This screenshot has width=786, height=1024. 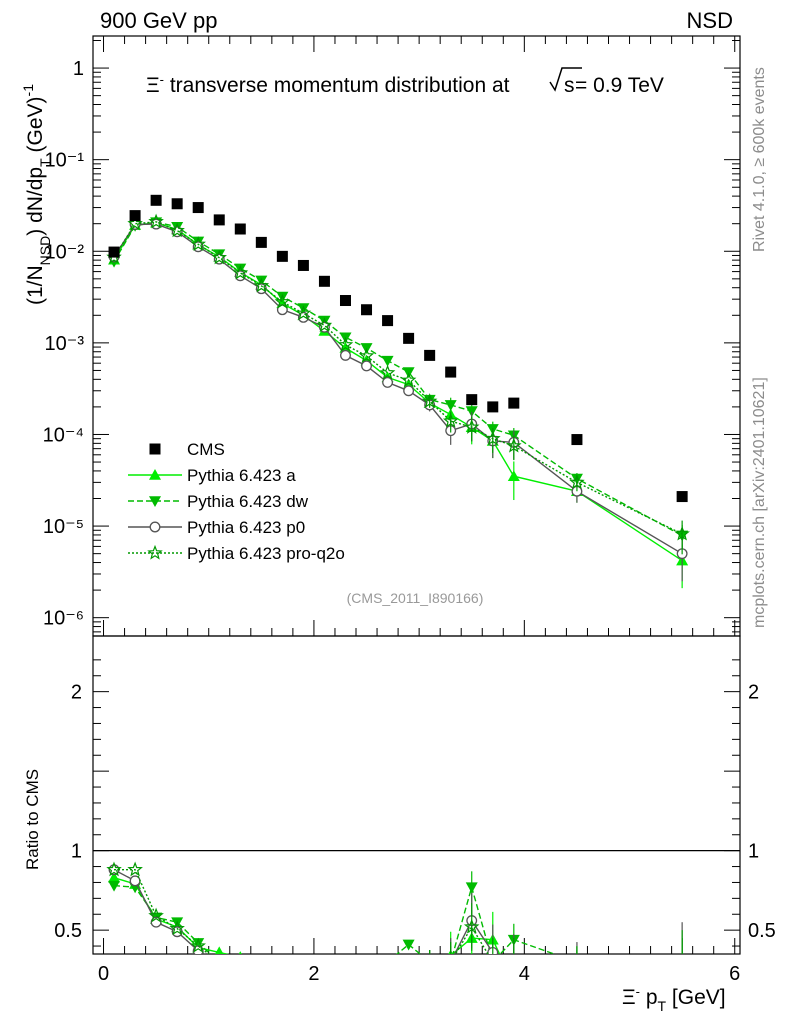 I want to click on title-text: transverse momentum distribution at, so click(x=337, y=85).